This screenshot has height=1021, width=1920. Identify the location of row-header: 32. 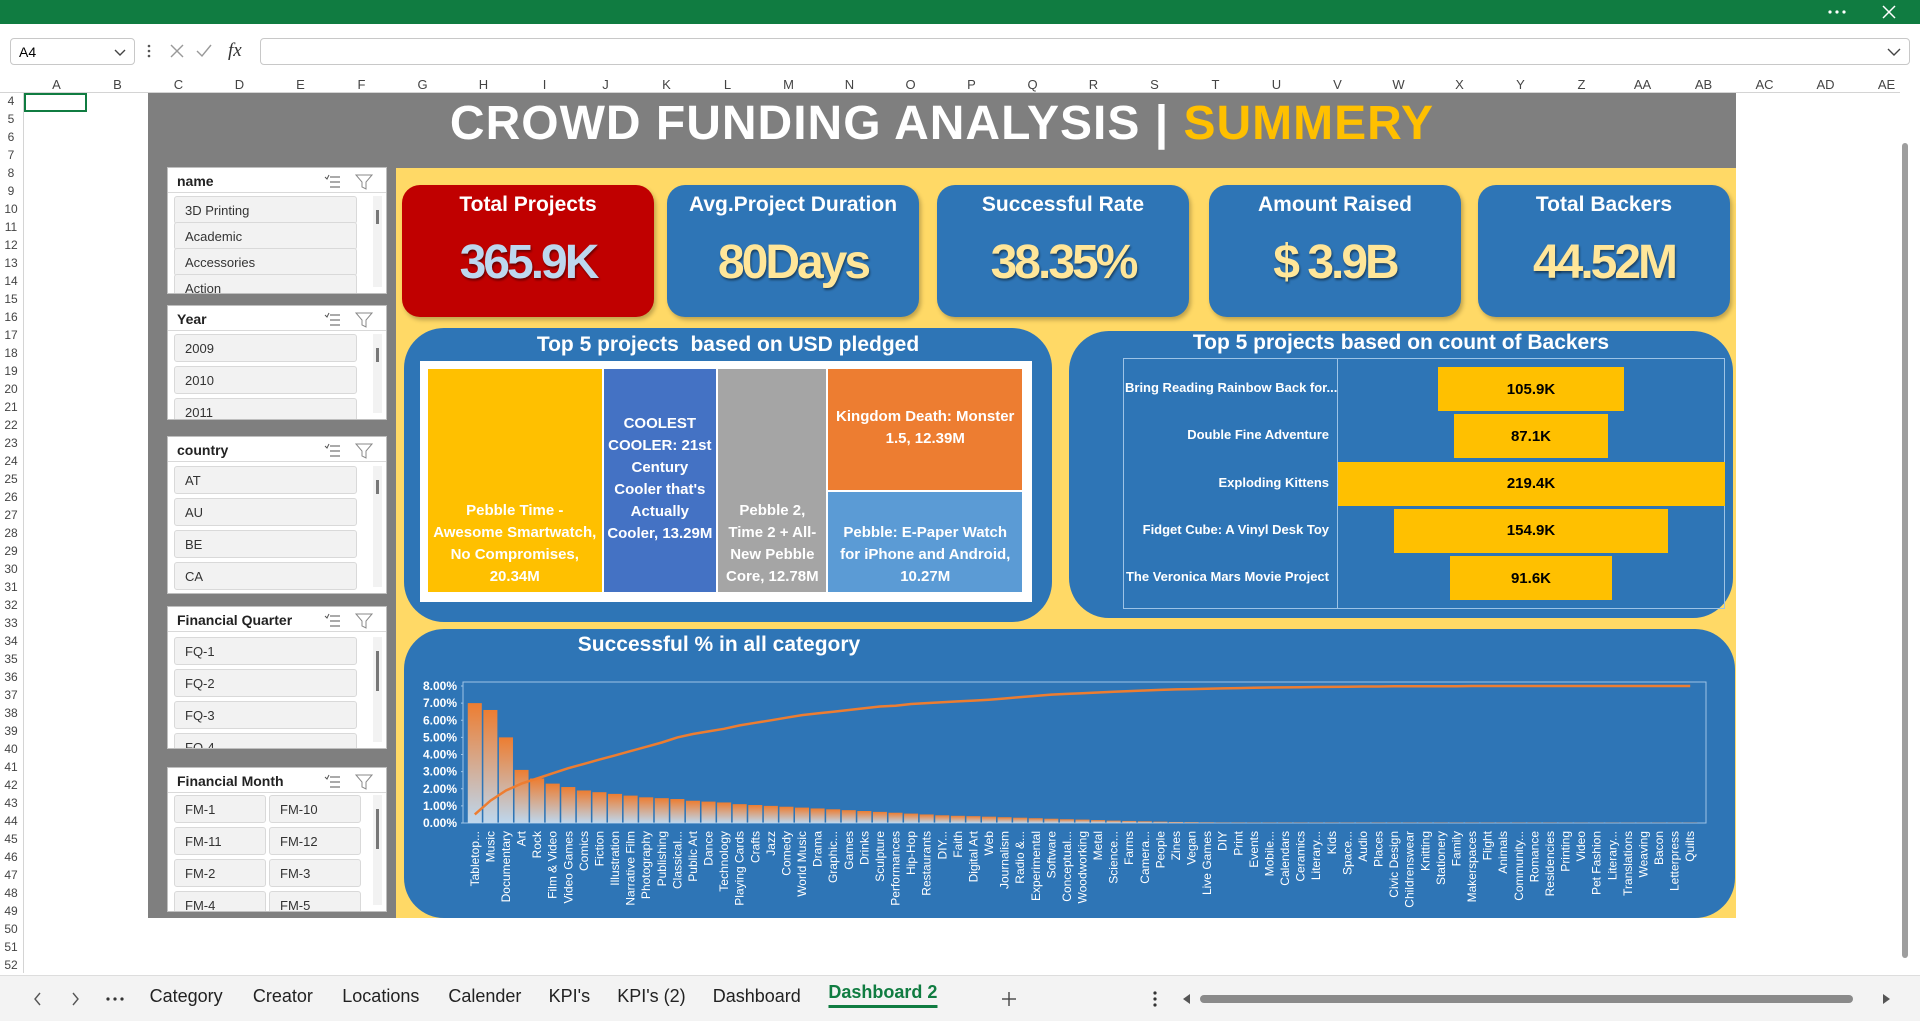
(11, 605).